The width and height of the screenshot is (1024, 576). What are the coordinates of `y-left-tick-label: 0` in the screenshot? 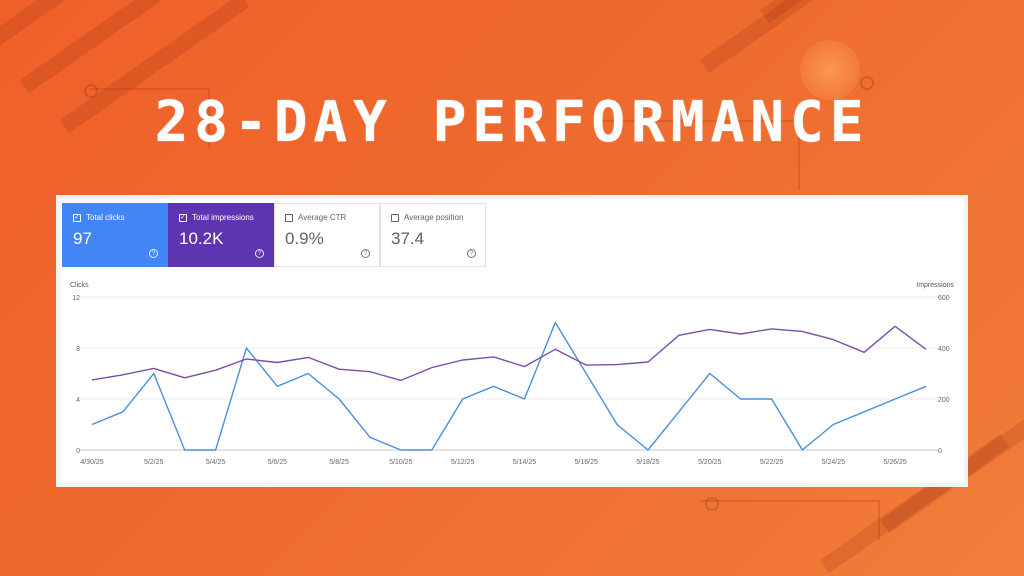 It's located at (78, 451).